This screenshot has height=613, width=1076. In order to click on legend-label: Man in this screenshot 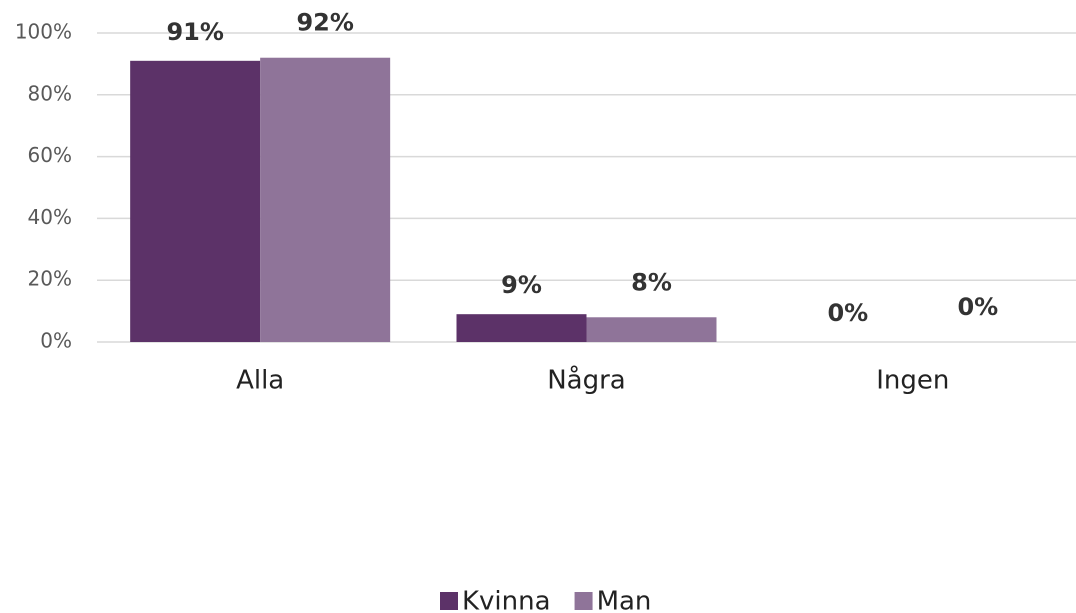, I will do `click(624, 600)`.